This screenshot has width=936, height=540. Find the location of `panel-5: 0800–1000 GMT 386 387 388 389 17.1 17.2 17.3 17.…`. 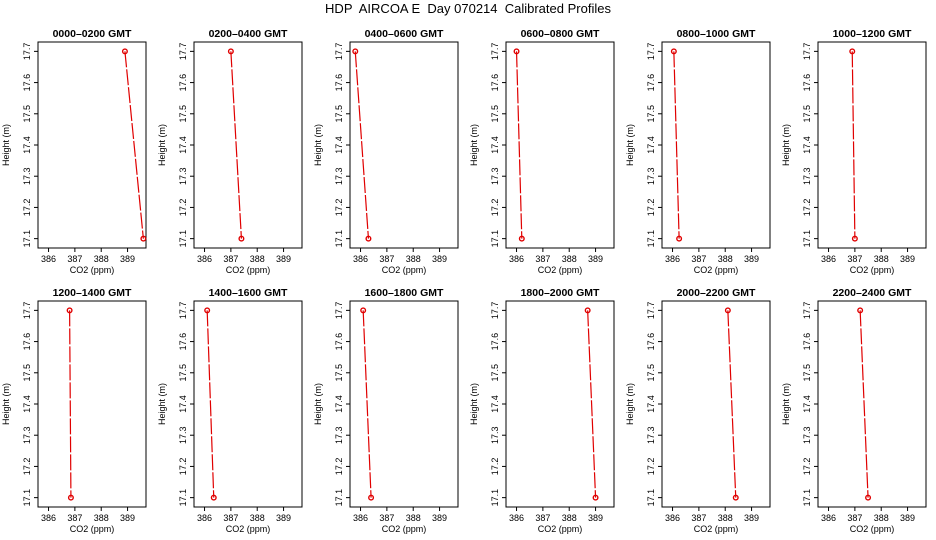

panel-5: 0800–1000 GMT 386 387 388 389 17.1 17.2 17.3 17.… is located at coordinates (698, 151).